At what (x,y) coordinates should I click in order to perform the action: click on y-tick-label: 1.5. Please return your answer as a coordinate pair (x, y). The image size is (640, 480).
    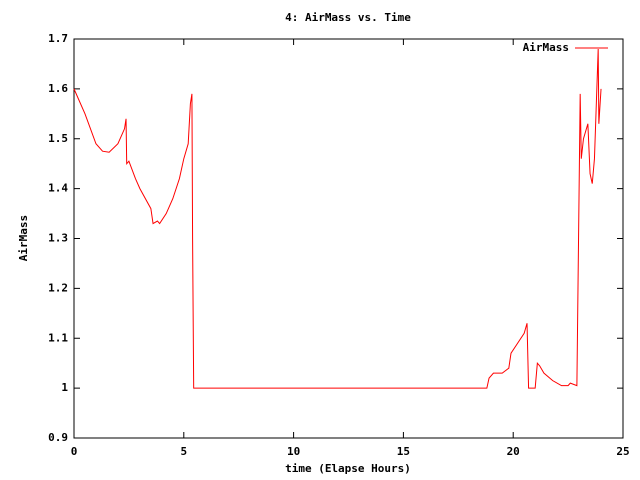
    Looking at the image, I should click on (58, 138).